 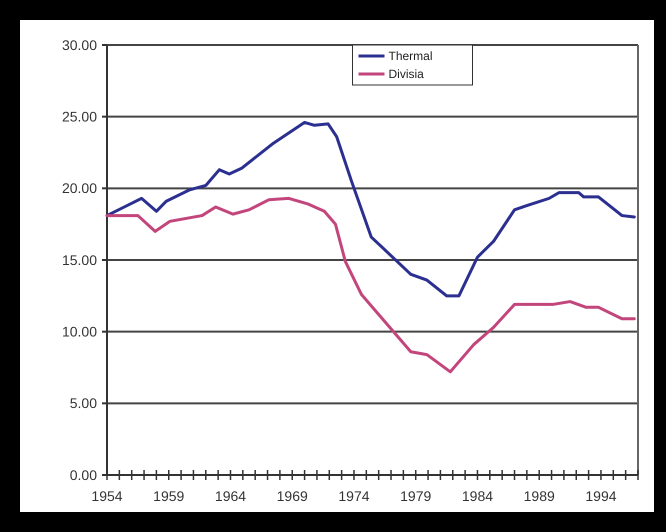 I want to click on x-tick-label: 1969, so click(x=292, y=496).